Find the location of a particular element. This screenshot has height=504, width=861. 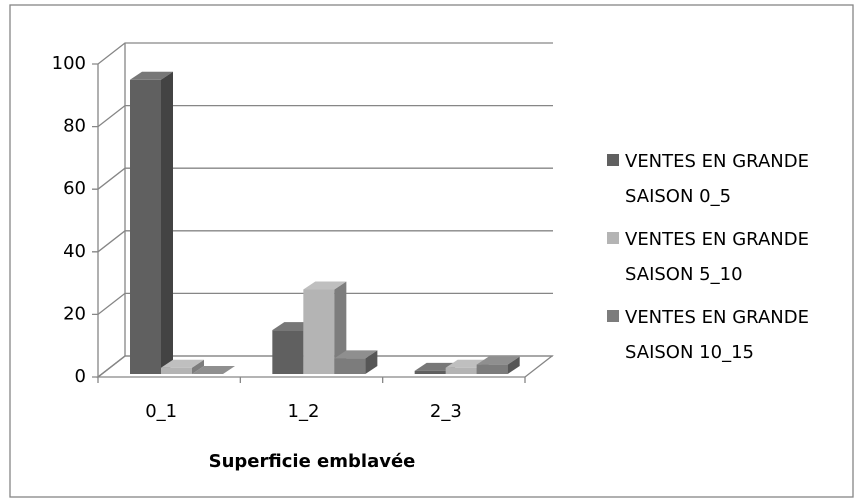

x-tick-label: 1_2 is located at coordinates (304, 411).